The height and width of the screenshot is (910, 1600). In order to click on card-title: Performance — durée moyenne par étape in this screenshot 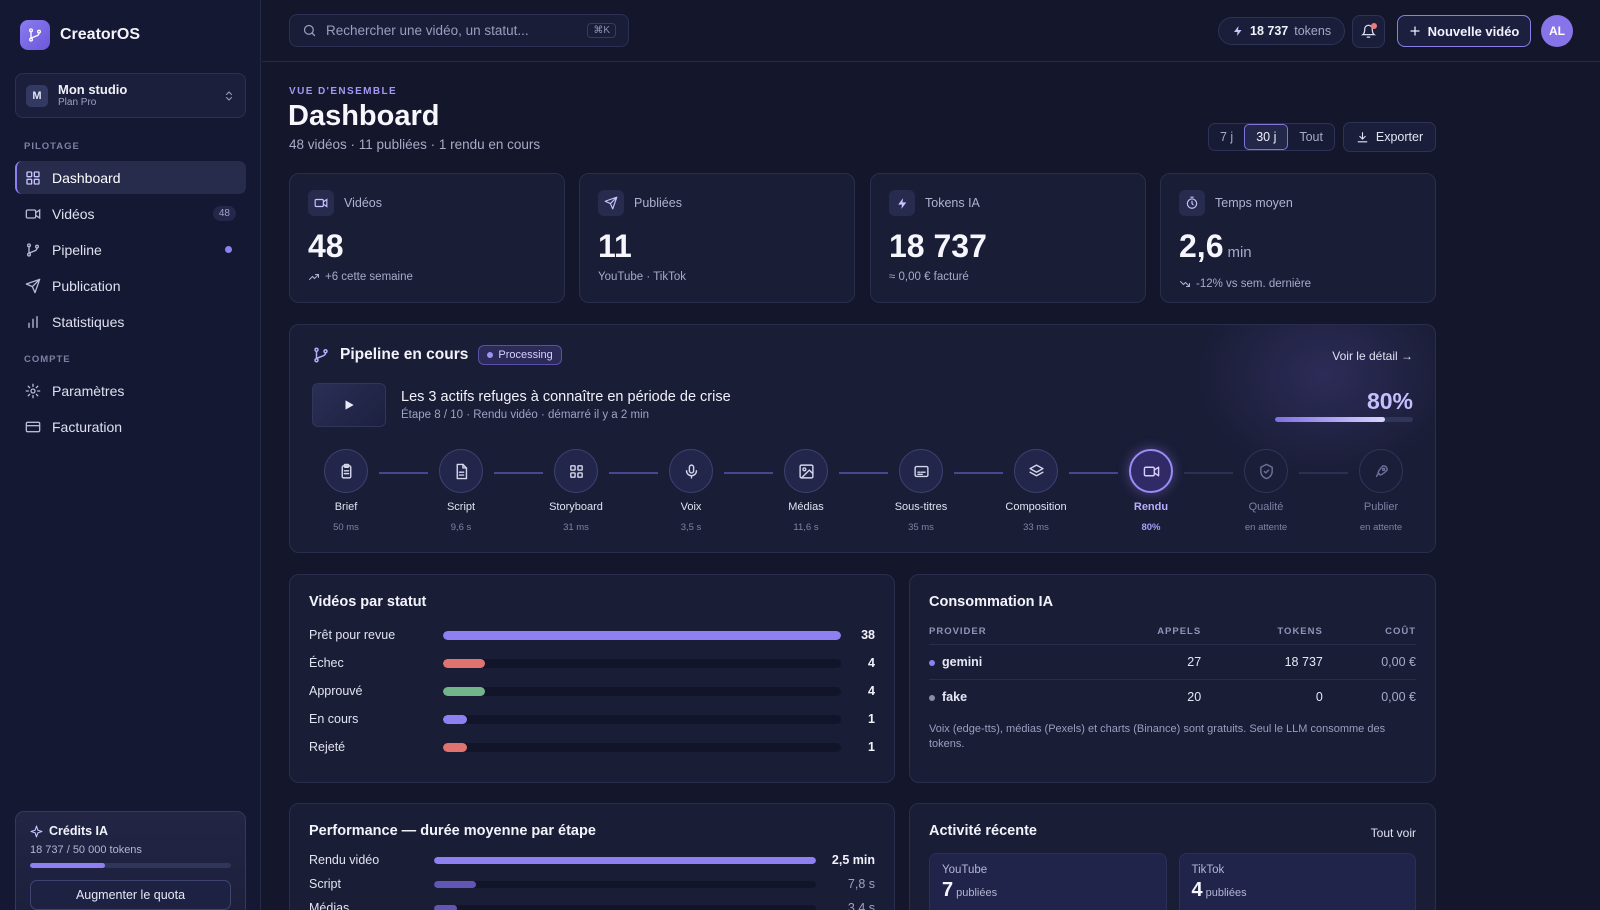, I will do `click(452, 831)`.